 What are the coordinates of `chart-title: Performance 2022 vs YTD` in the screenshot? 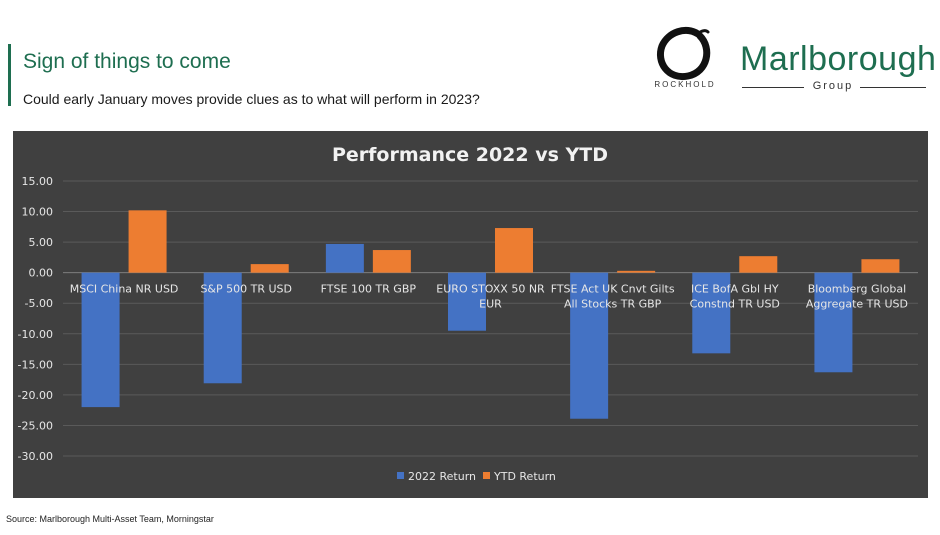 It's located at (470, 155).